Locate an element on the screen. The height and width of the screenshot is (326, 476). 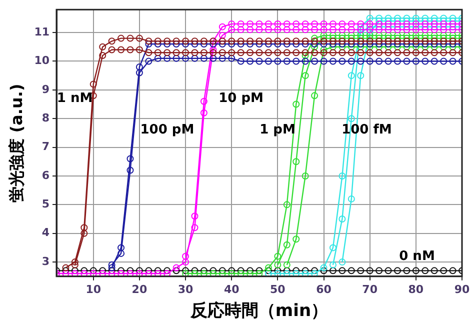
x-axis-title: 反応時間（min） is located at coordinates (258, 311).